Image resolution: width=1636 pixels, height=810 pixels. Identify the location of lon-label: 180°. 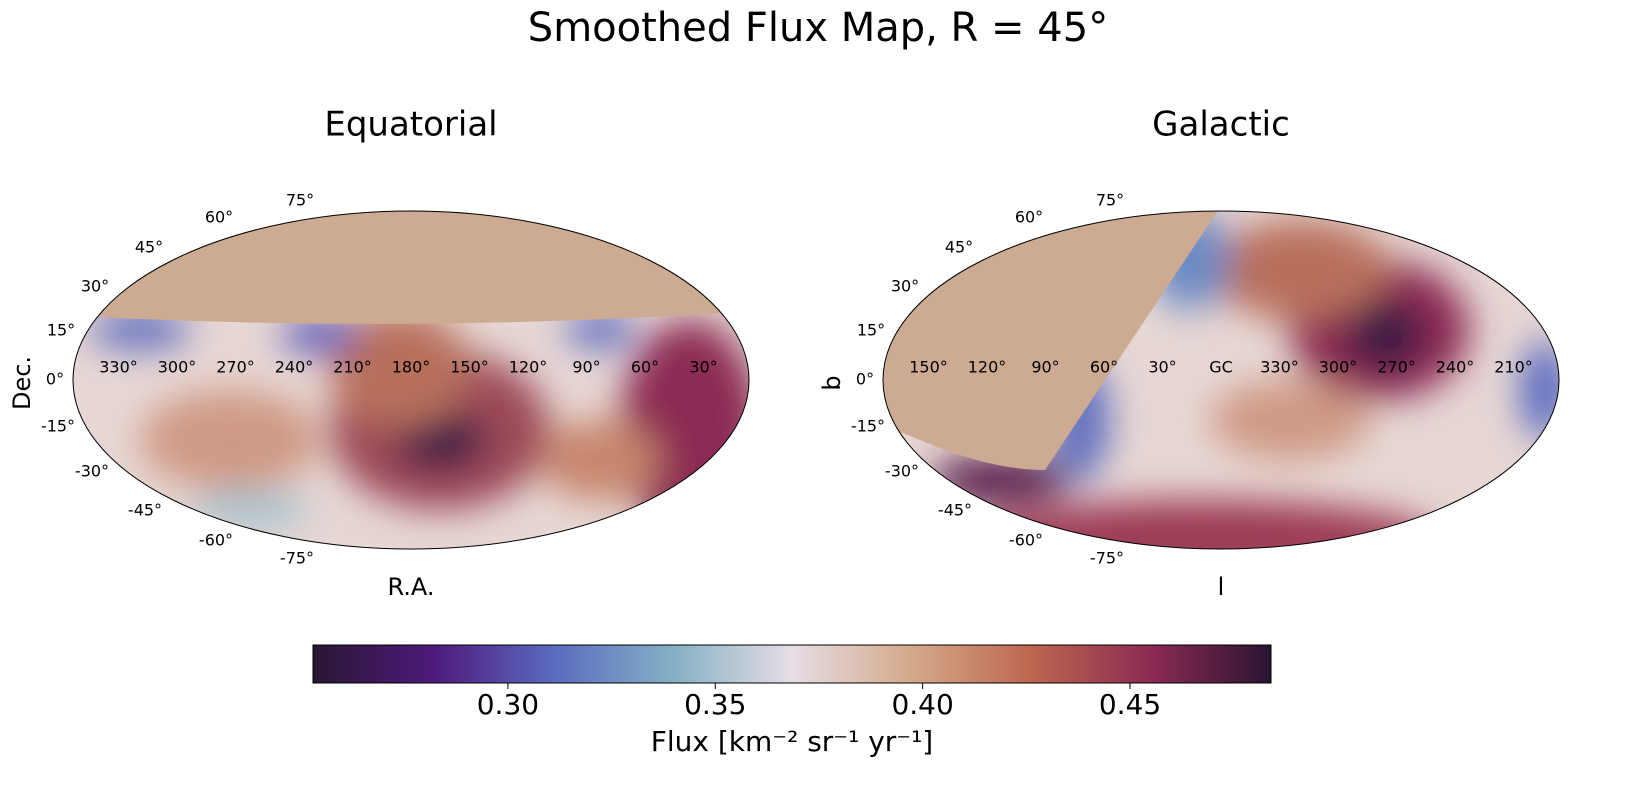
(411, 367).